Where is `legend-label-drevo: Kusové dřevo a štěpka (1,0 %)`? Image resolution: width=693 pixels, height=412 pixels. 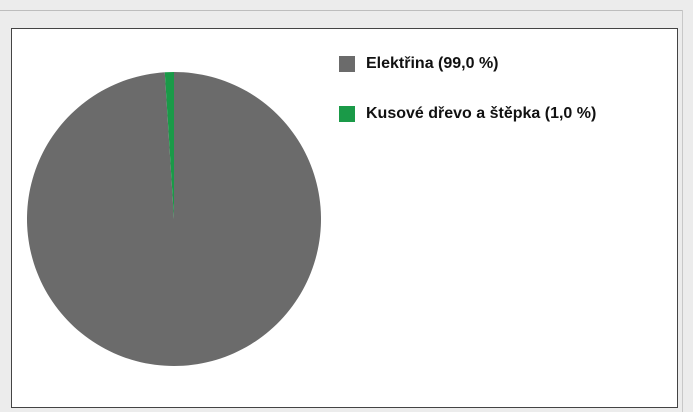 legend-label-drevo: Kusové dřevo a štěpka (1,0 %) is located at coordinates (481, 113).